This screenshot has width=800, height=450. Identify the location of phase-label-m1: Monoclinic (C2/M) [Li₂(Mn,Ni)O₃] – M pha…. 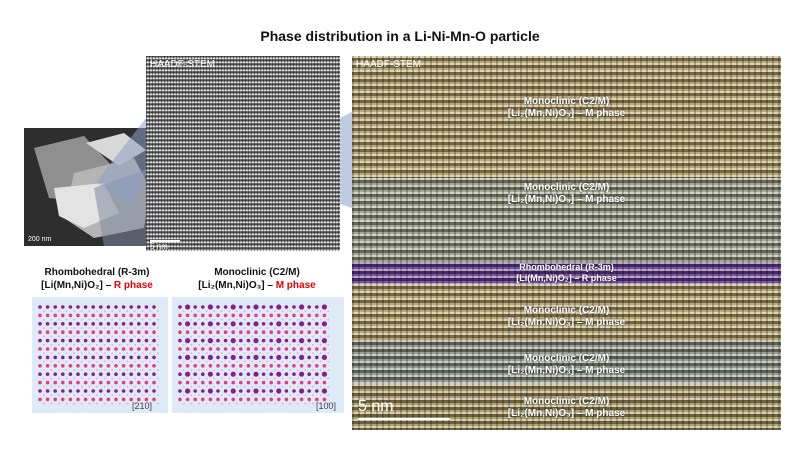
(566, 107).